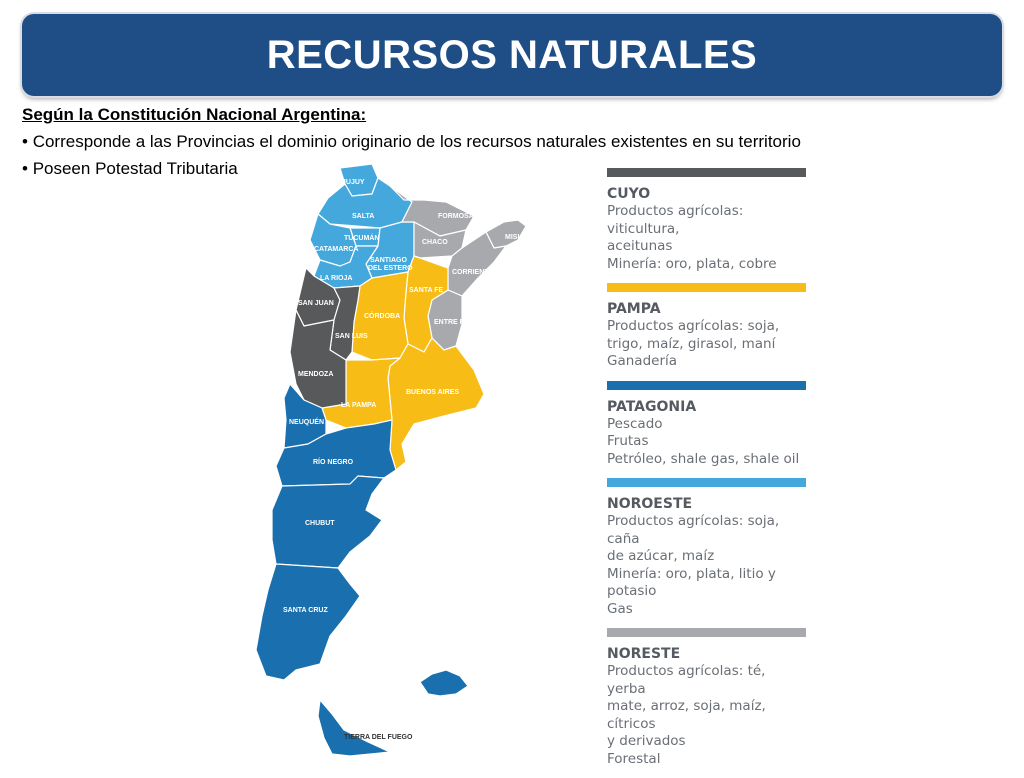  I want to click on legend-patagonia-line: Pescado, so click(635, 423).